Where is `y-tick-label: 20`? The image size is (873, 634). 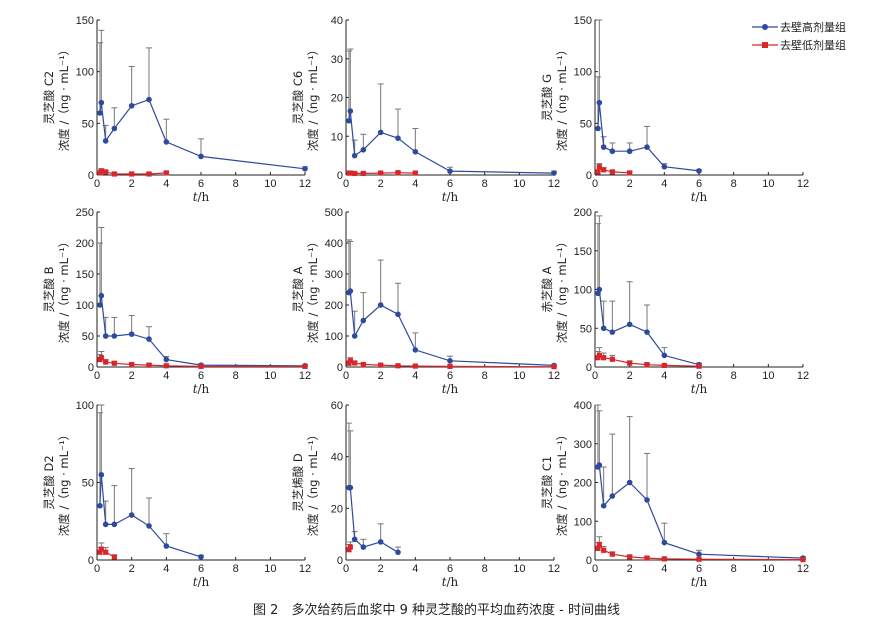
y-tick-label: 20 is located at coordinates (337, 99).